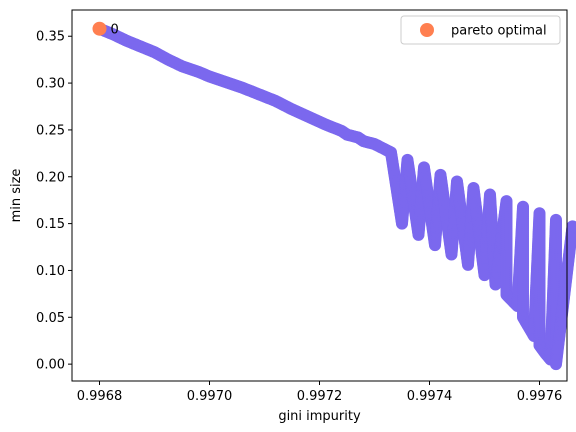 Image resolution: width=576 pixels, height=432 pixels. I want to click on y-tick-label: 0.10, so click(50, 271).